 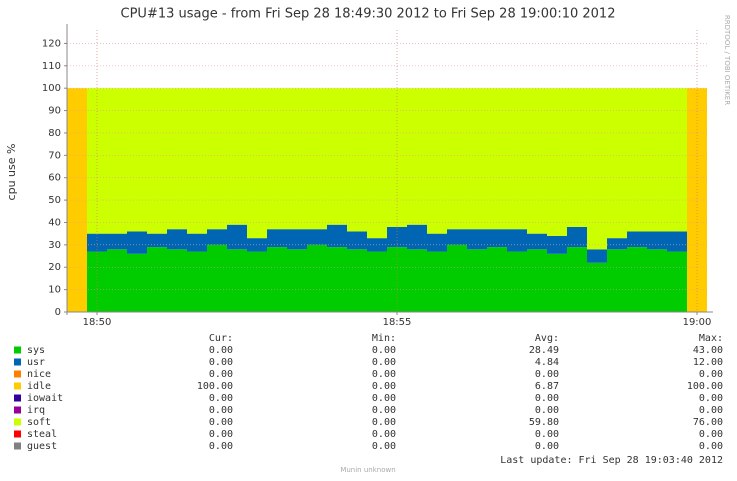 I want to click on y-tick-label: 90, so click(x=54, y=111).